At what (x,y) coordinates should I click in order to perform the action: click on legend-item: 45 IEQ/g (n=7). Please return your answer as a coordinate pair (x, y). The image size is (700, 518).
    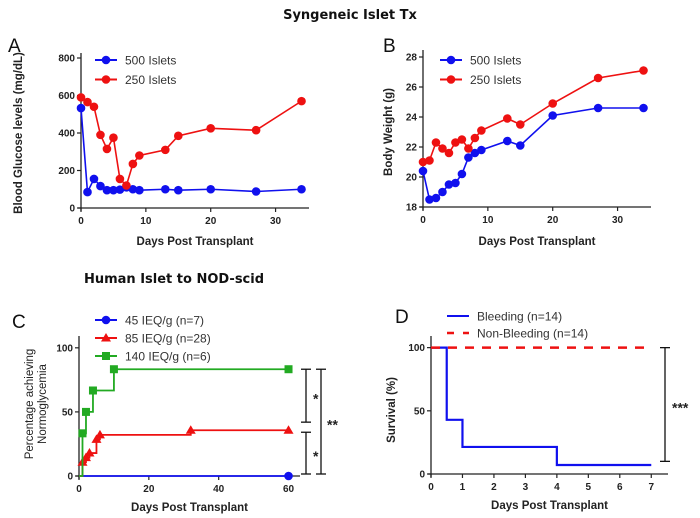
    Looking at the image, I should click on (149, 321).